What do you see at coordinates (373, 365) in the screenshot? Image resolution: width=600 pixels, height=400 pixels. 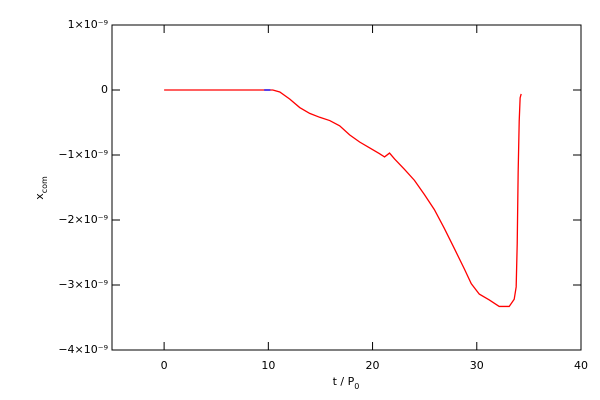 I see `x-tick-label: 20` at bounding box center [373, 365].